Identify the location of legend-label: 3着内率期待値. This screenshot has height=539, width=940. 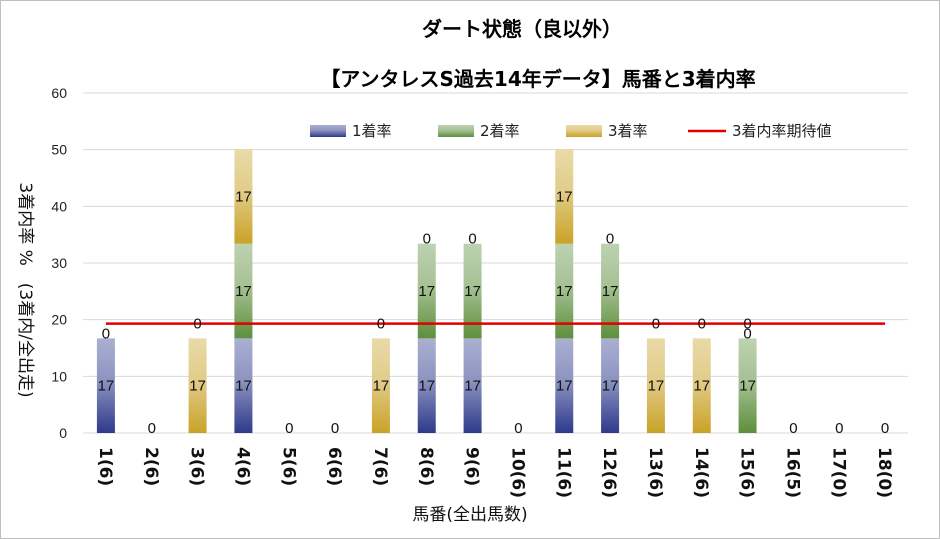
(782, 131).